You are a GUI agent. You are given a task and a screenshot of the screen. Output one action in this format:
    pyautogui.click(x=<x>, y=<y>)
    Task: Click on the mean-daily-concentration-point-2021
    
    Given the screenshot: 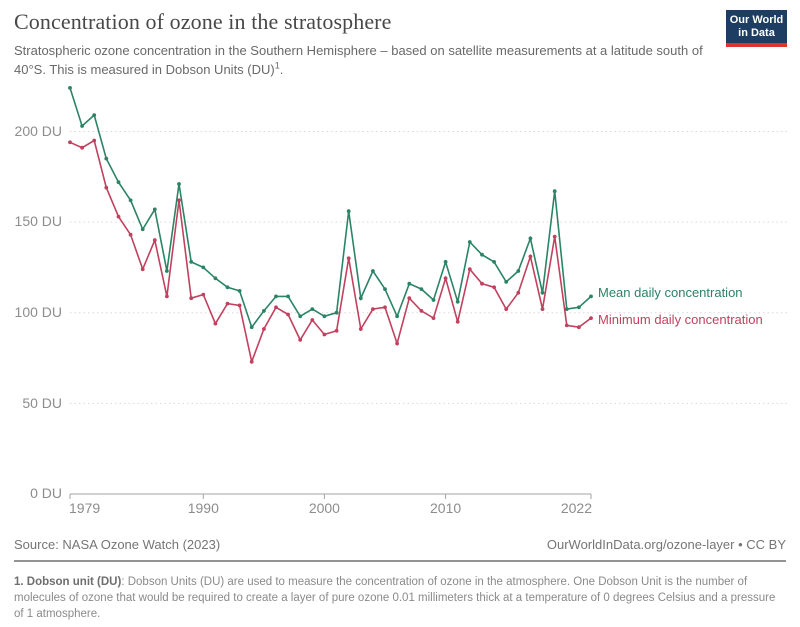 What is the action you would take?
    pyautogui.click(x=579, y=307)
    